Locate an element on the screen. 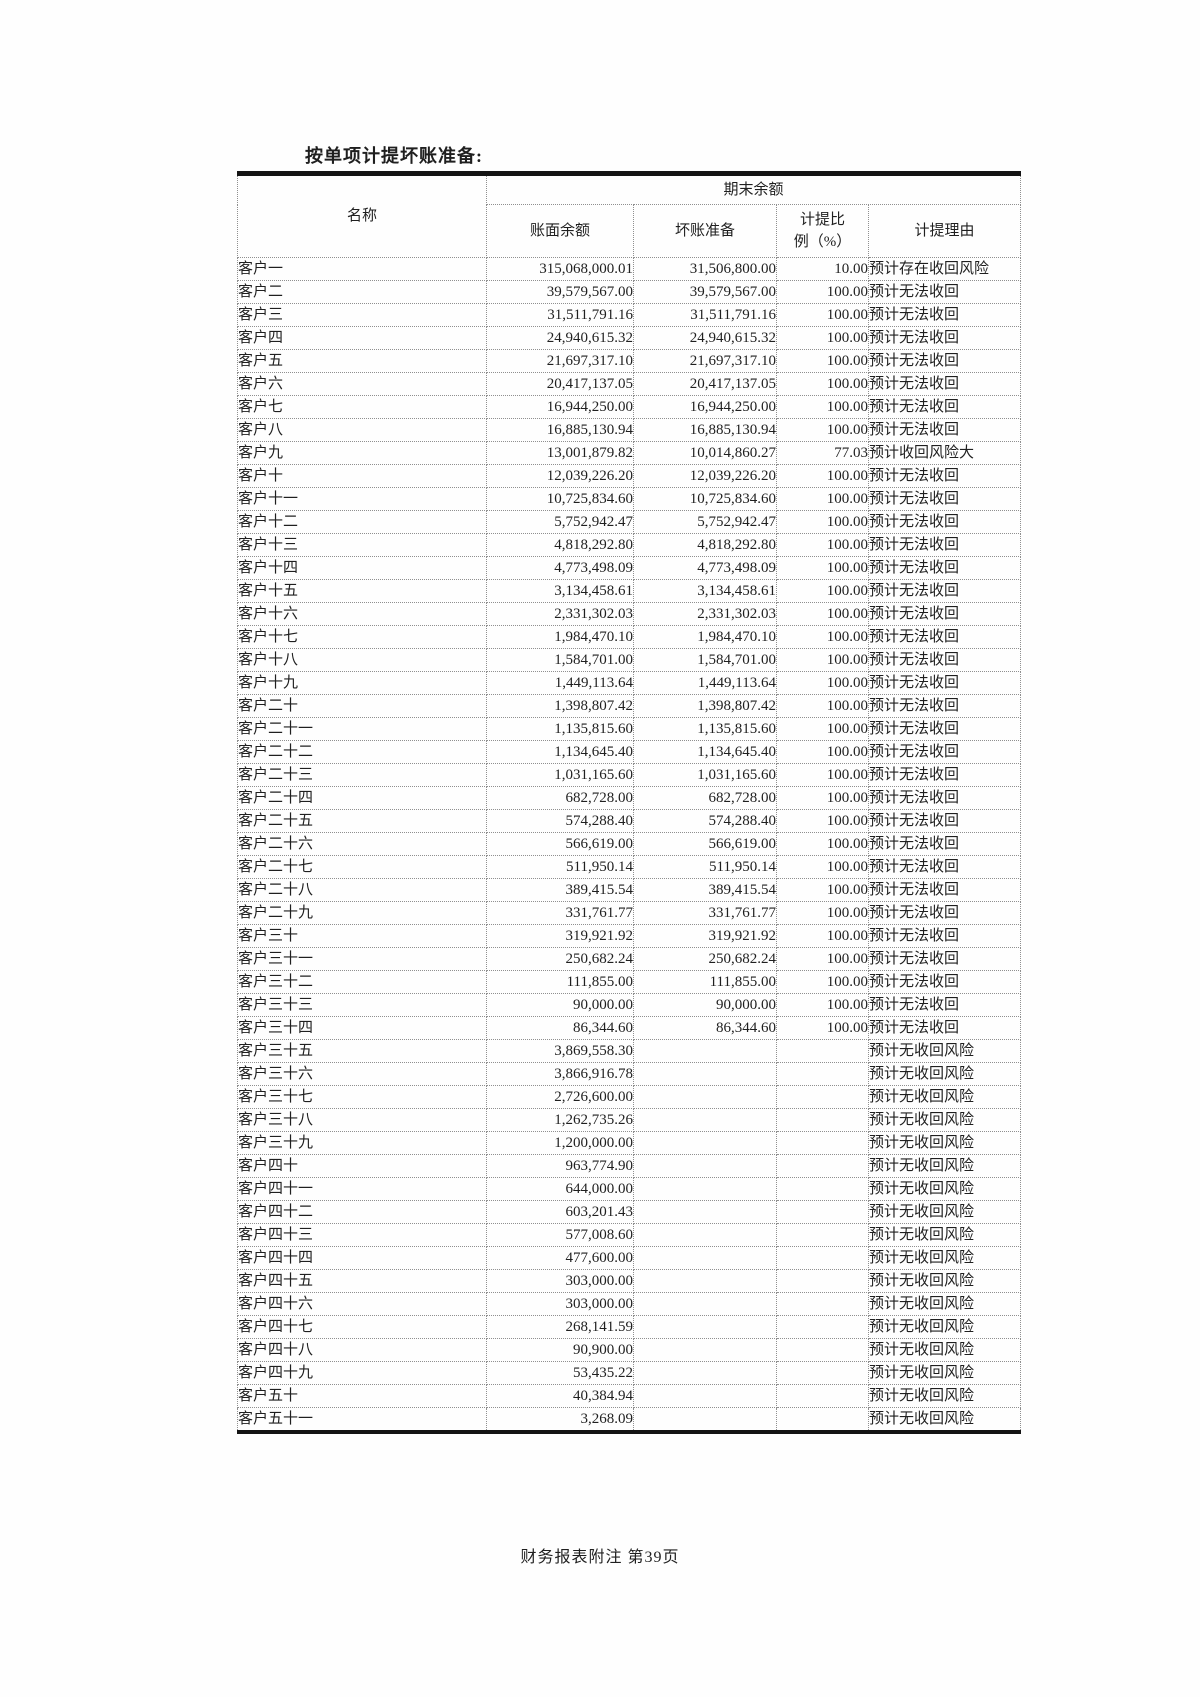 The height and width of the screenshot is (1697, 1200). table-row: 客户二十九 331,761.77 331,761.77 100.00 预计无法收回 is located at coordinates (629, 913).